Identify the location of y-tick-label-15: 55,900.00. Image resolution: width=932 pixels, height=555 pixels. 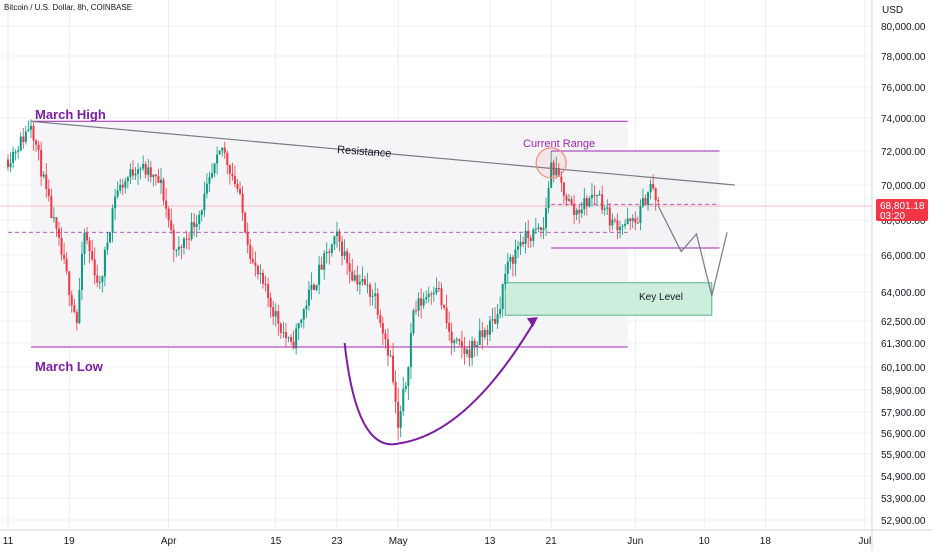
(903, 455).